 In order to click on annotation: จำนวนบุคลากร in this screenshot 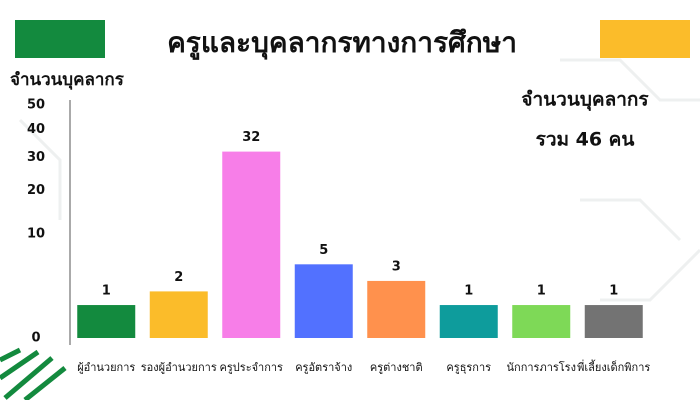, I will do `click(585, 100)`.